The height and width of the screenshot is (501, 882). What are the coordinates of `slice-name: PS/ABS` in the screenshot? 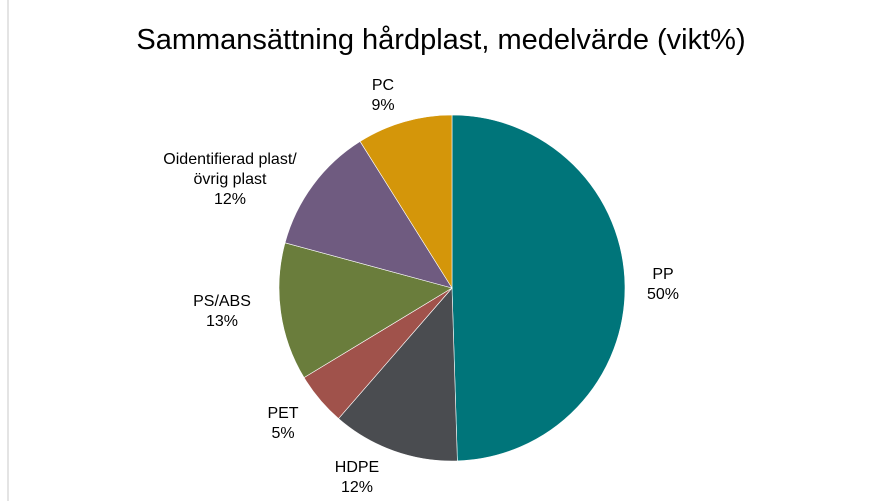 It's located at (222, 301).